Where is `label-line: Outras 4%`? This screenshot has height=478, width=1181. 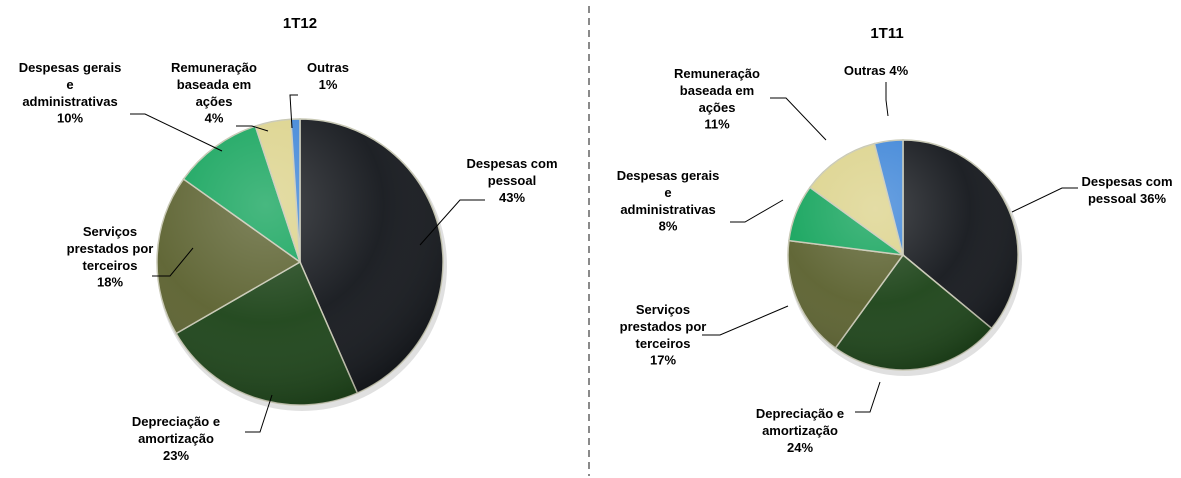
label-line: Outras 4% is located at coordinates (876, 70).